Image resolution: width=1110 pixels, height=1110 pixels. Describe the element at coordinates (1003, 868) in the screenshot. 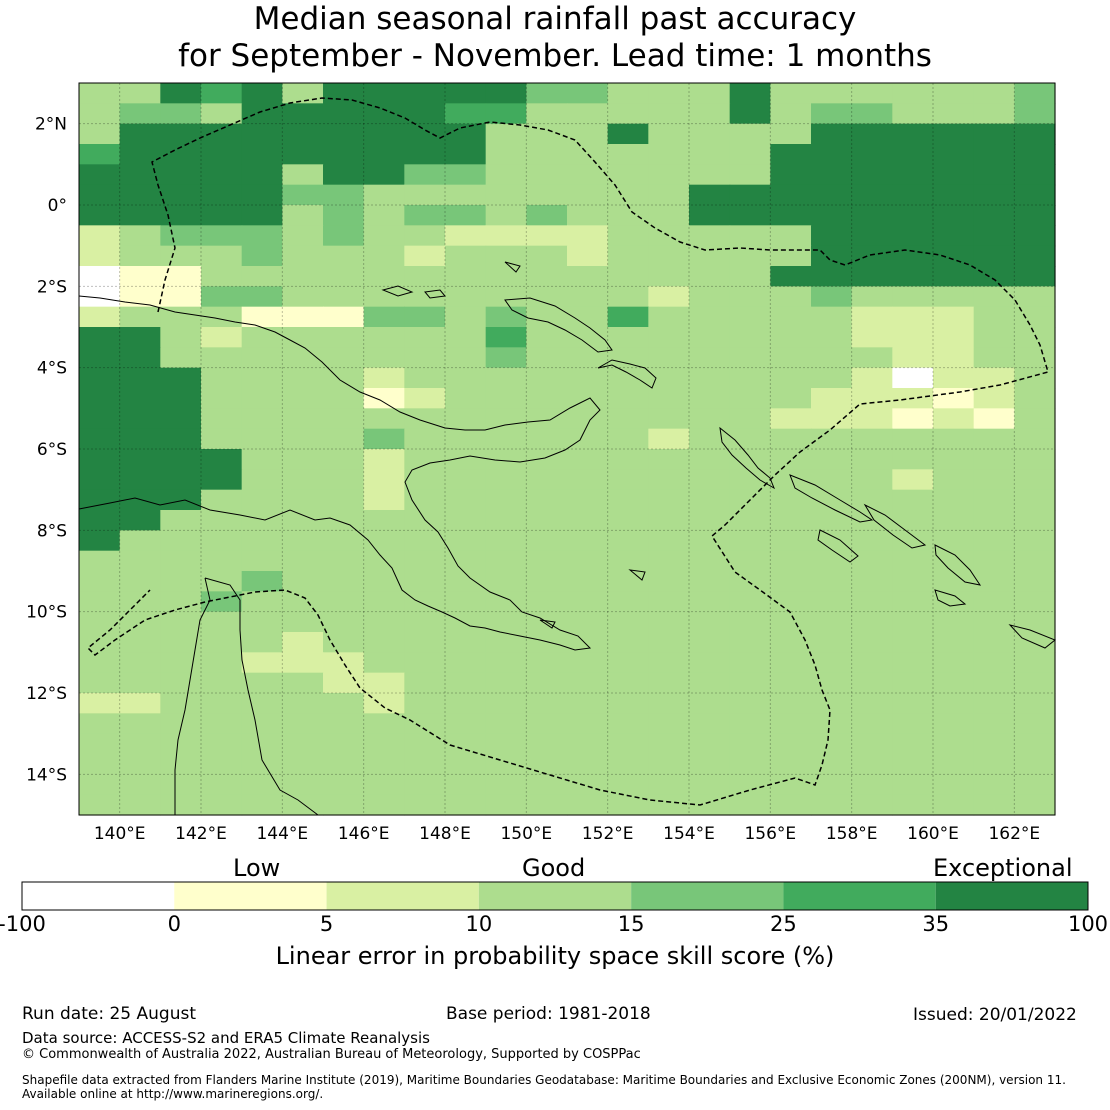

I see `legend-category-exceptional: Exceptional` at that location.